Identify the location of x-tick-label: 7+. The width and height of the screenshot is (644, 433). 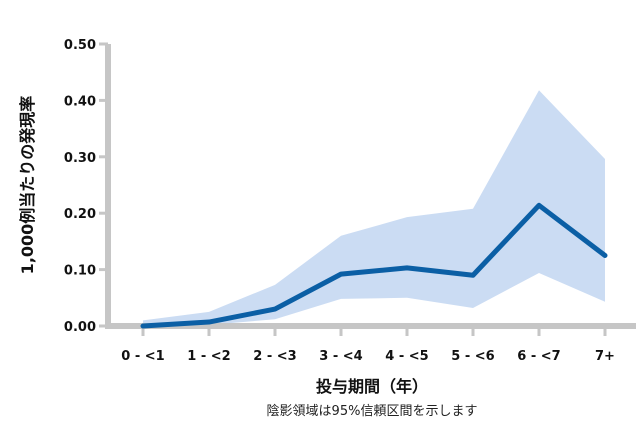
(605, 356).